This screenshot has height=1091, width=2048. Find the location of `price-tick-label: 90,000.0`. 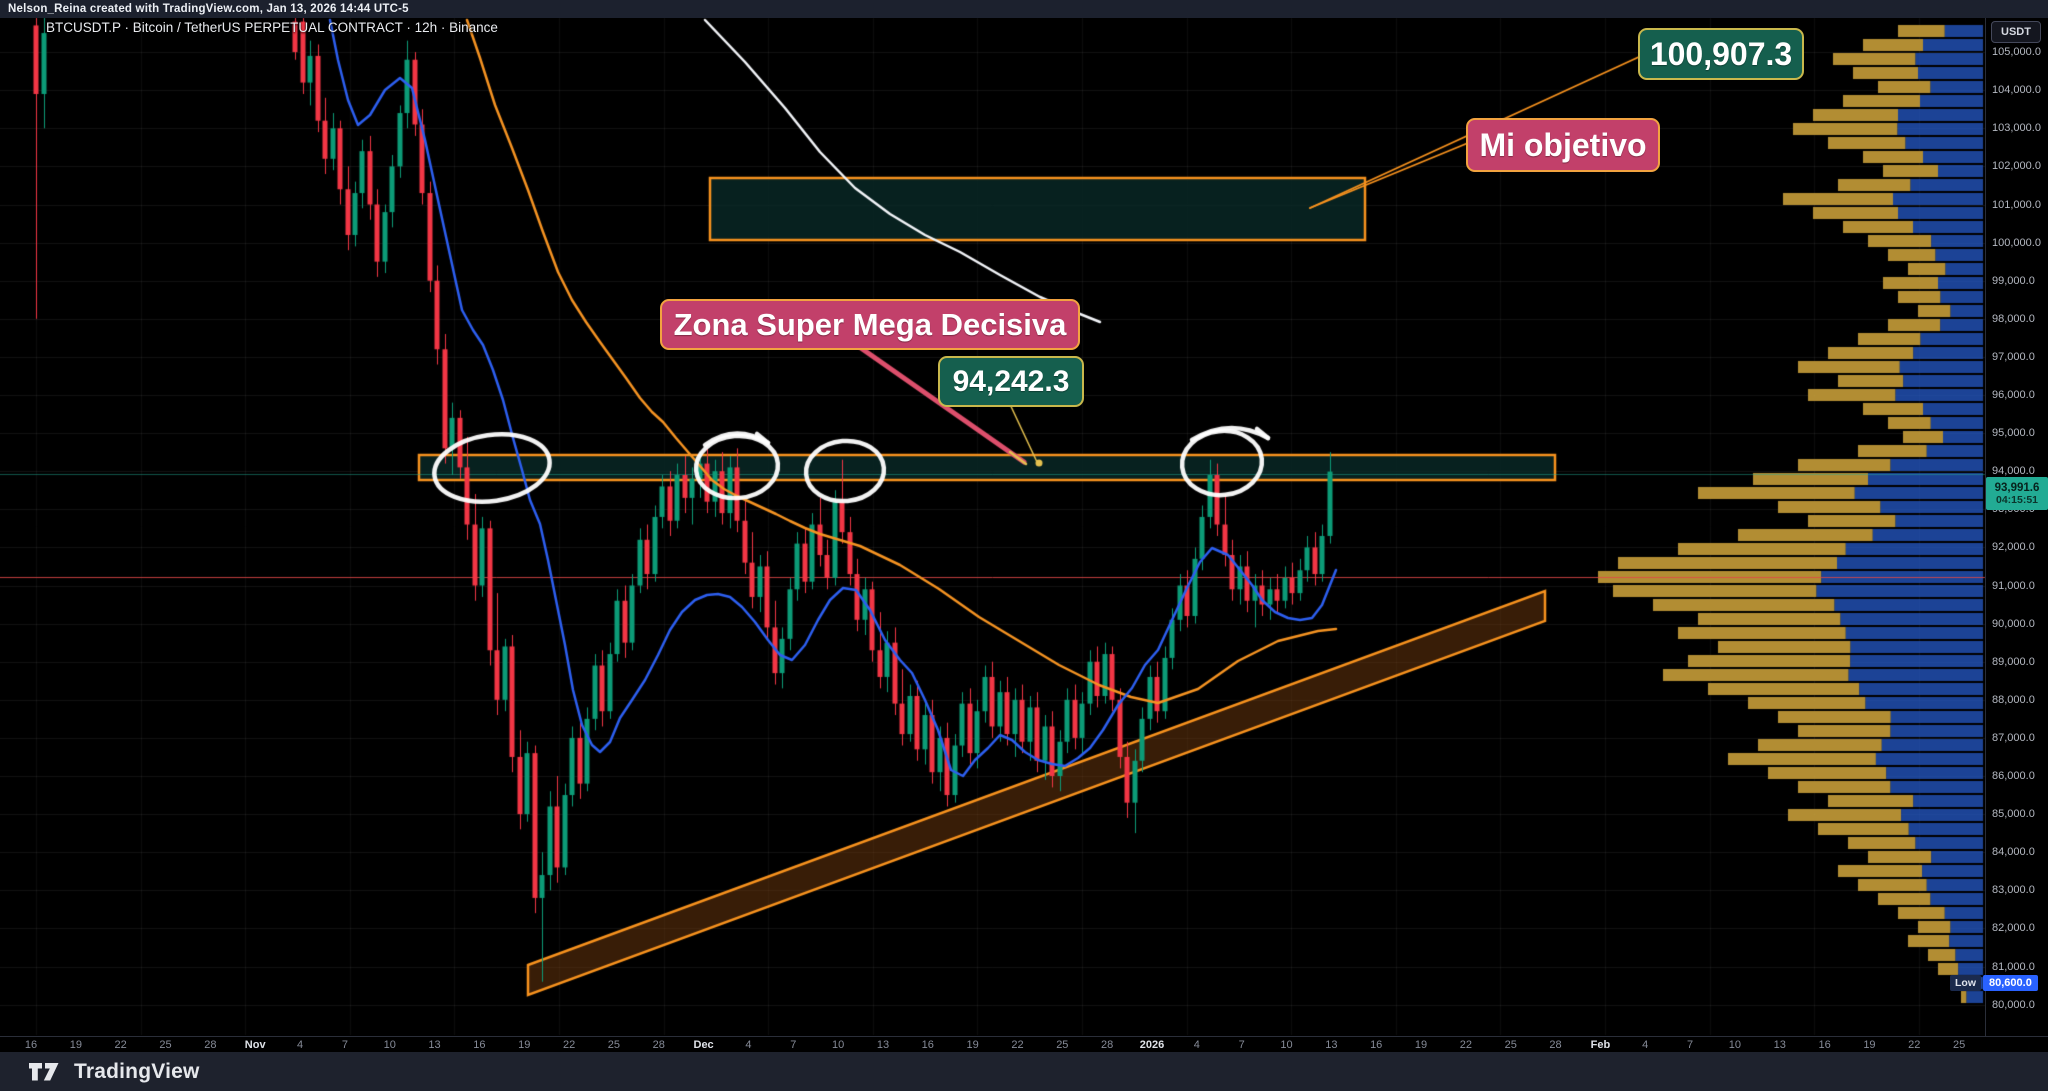

price-tick-label: 90,000.0 is located at coordinates (2013, 623).